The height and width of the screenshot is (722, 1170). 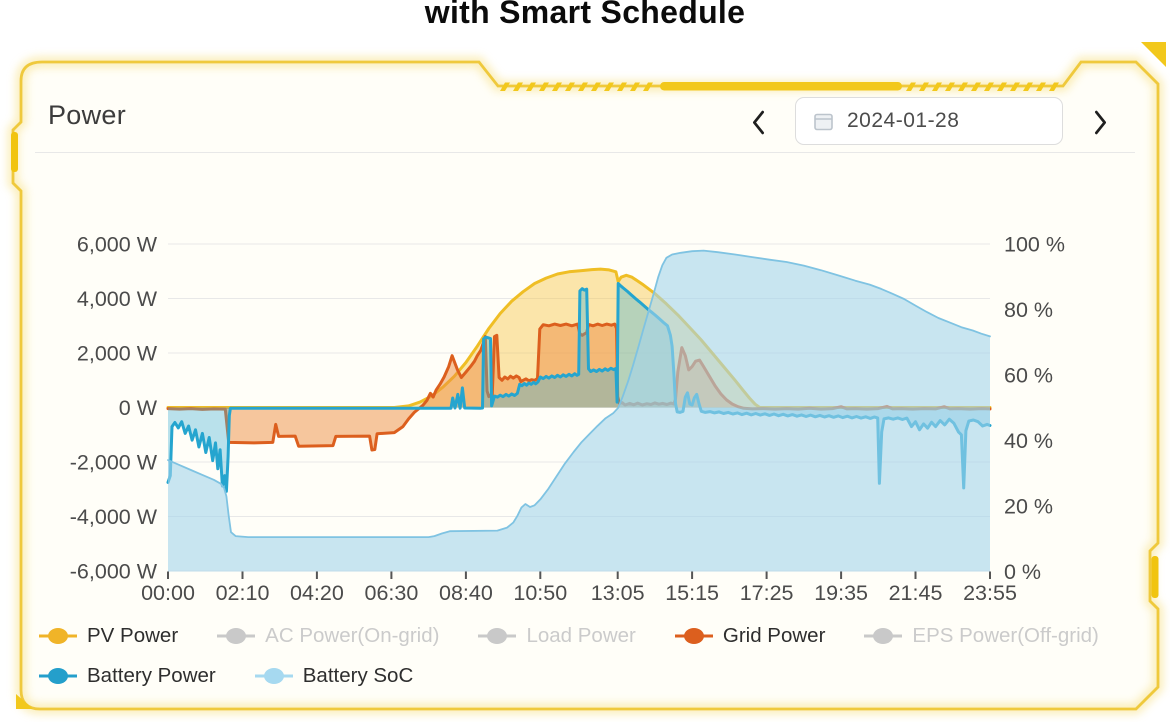 I want to click on legend-label: Load Power, so click(x=581, y=635).